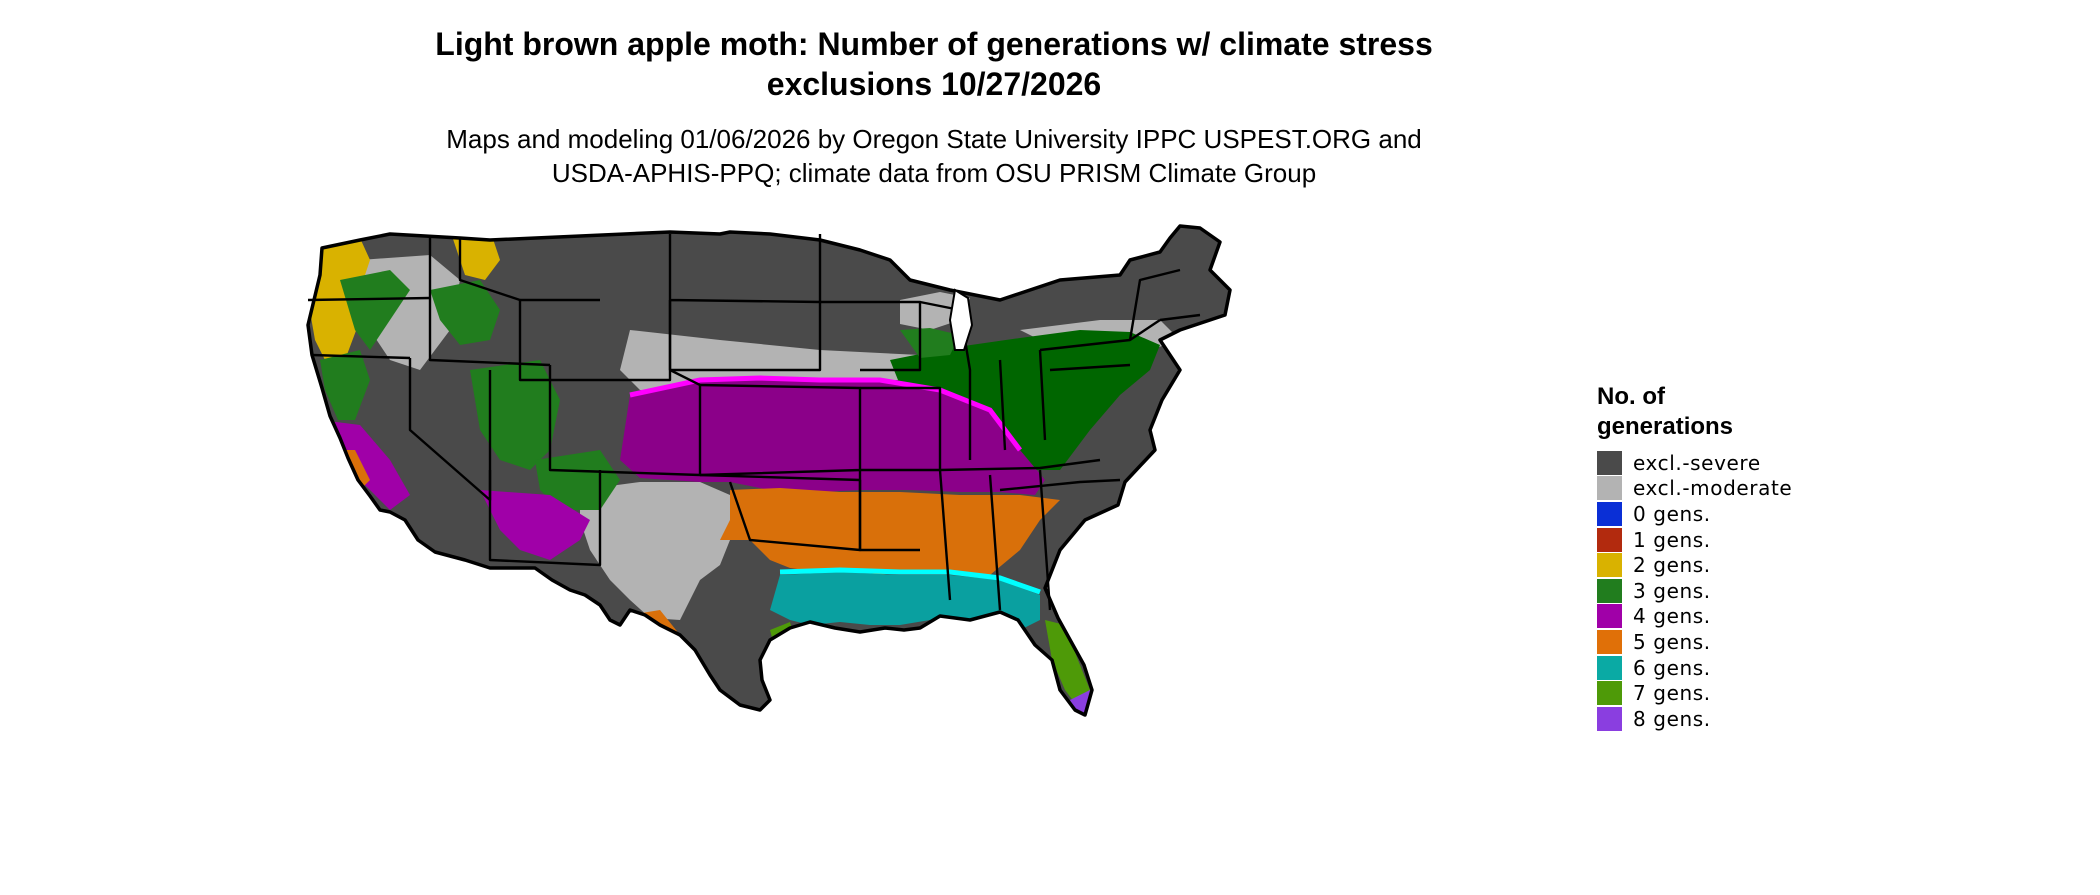 This screenshot has height=895, width=2100. I want to click on legend-label: 0 gens., so click(1672, 513).